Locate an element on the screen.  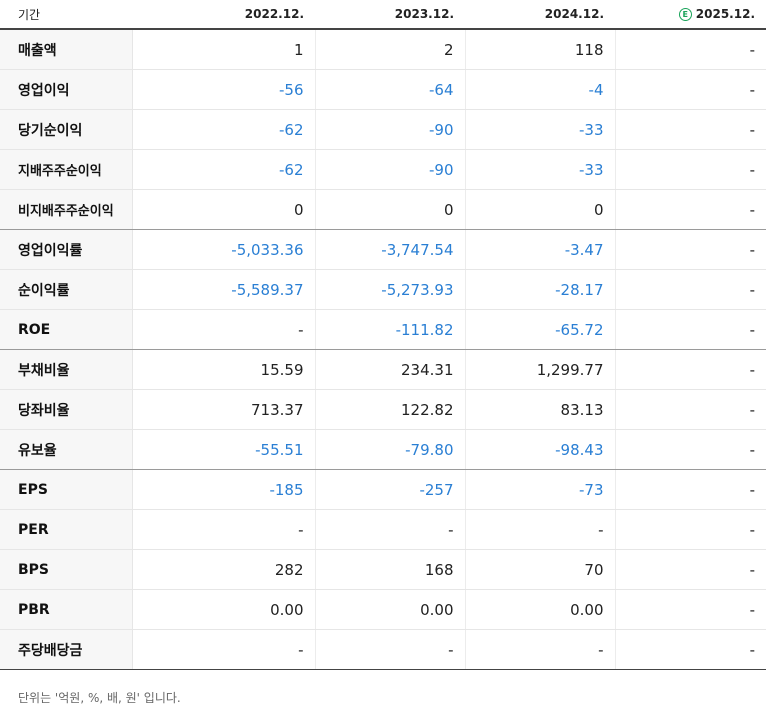
value-cell: -79.80 is located at coordinates (390, 449).